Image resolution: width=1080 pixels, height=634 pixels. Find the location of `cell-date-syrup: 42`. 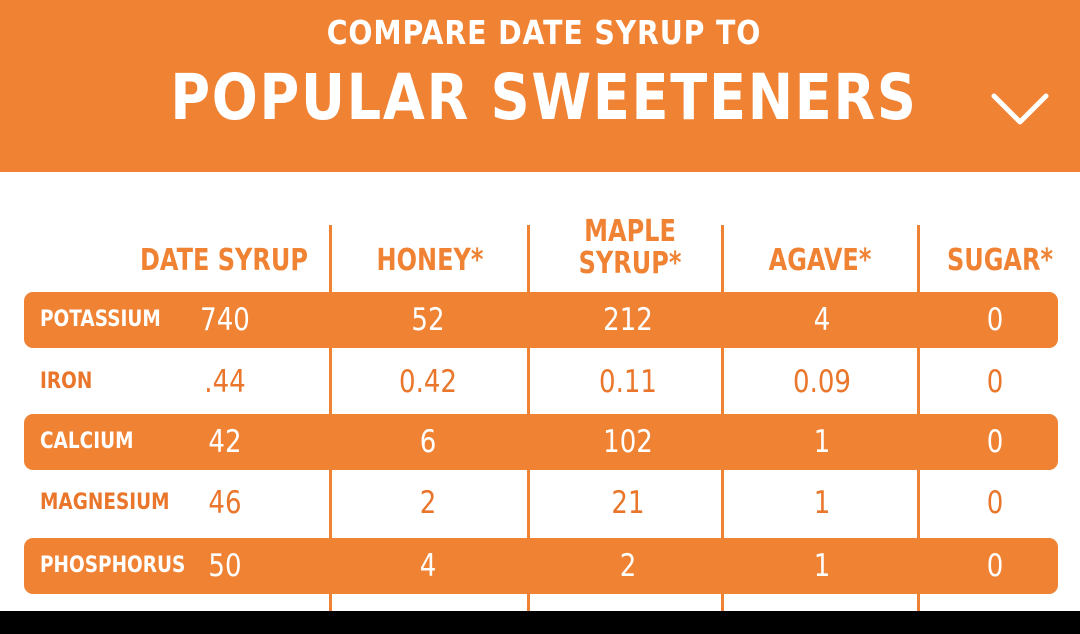

cell-date-syrup: 42 is located at coordinates (225, 442).